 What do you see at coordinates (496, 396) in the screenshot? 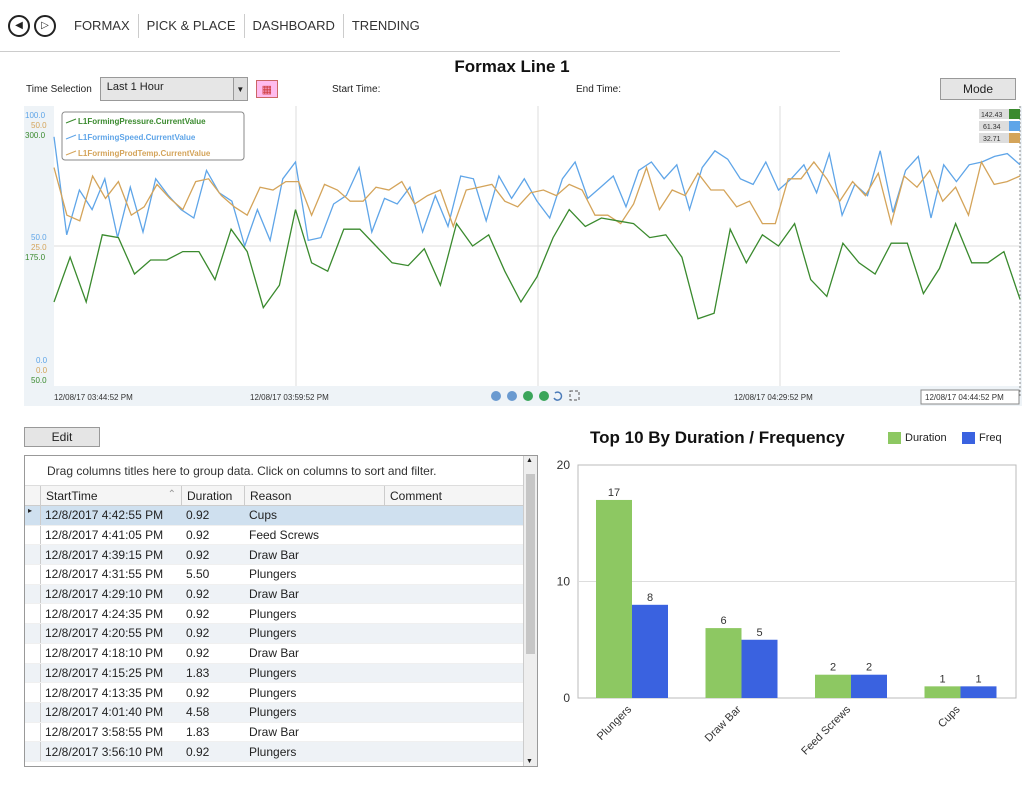
I see `zoom-out-icon` at bounding box center [496, 396].